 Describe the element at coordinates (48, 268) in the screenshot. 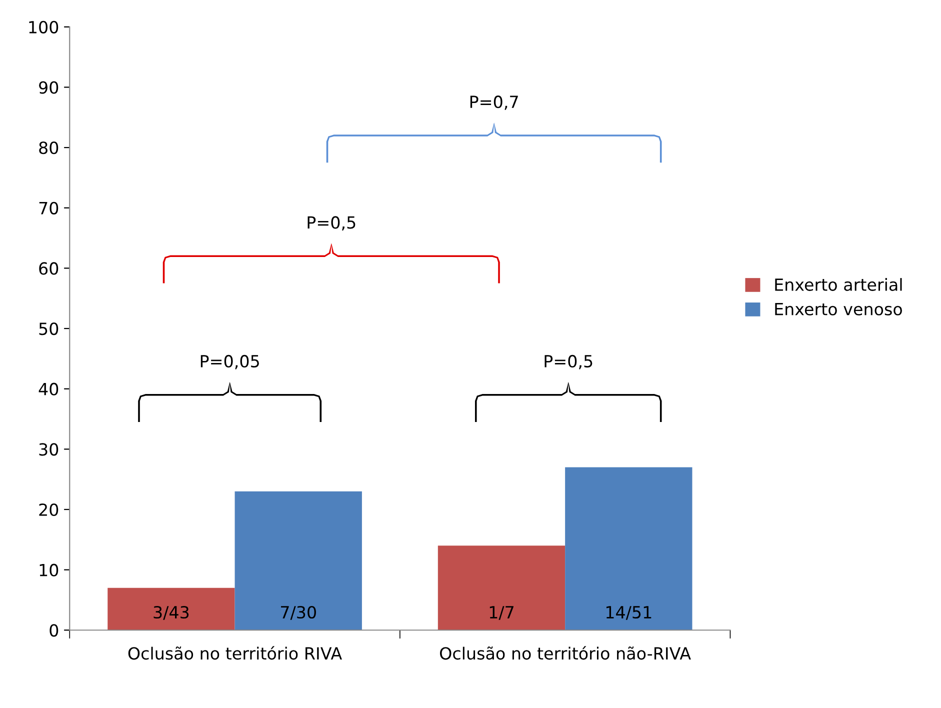

I see `y-tick-label: 60` at that location.